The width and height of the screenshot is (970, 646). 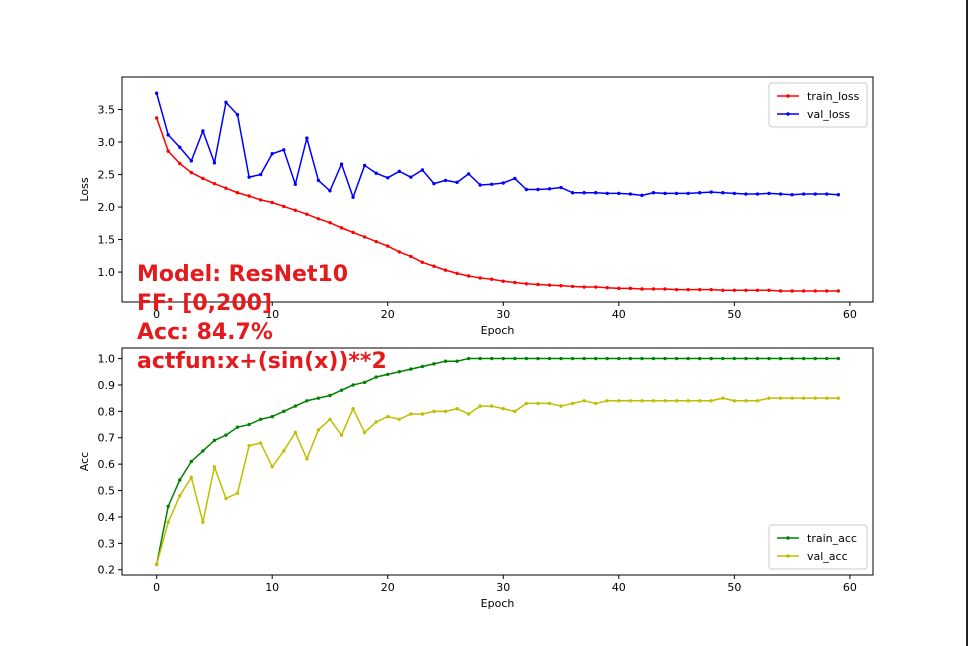 What do you see at coordinates (788, 114) in the screenshot?
I see `legend-marker-val_loss` at bounding box center [788, 114].